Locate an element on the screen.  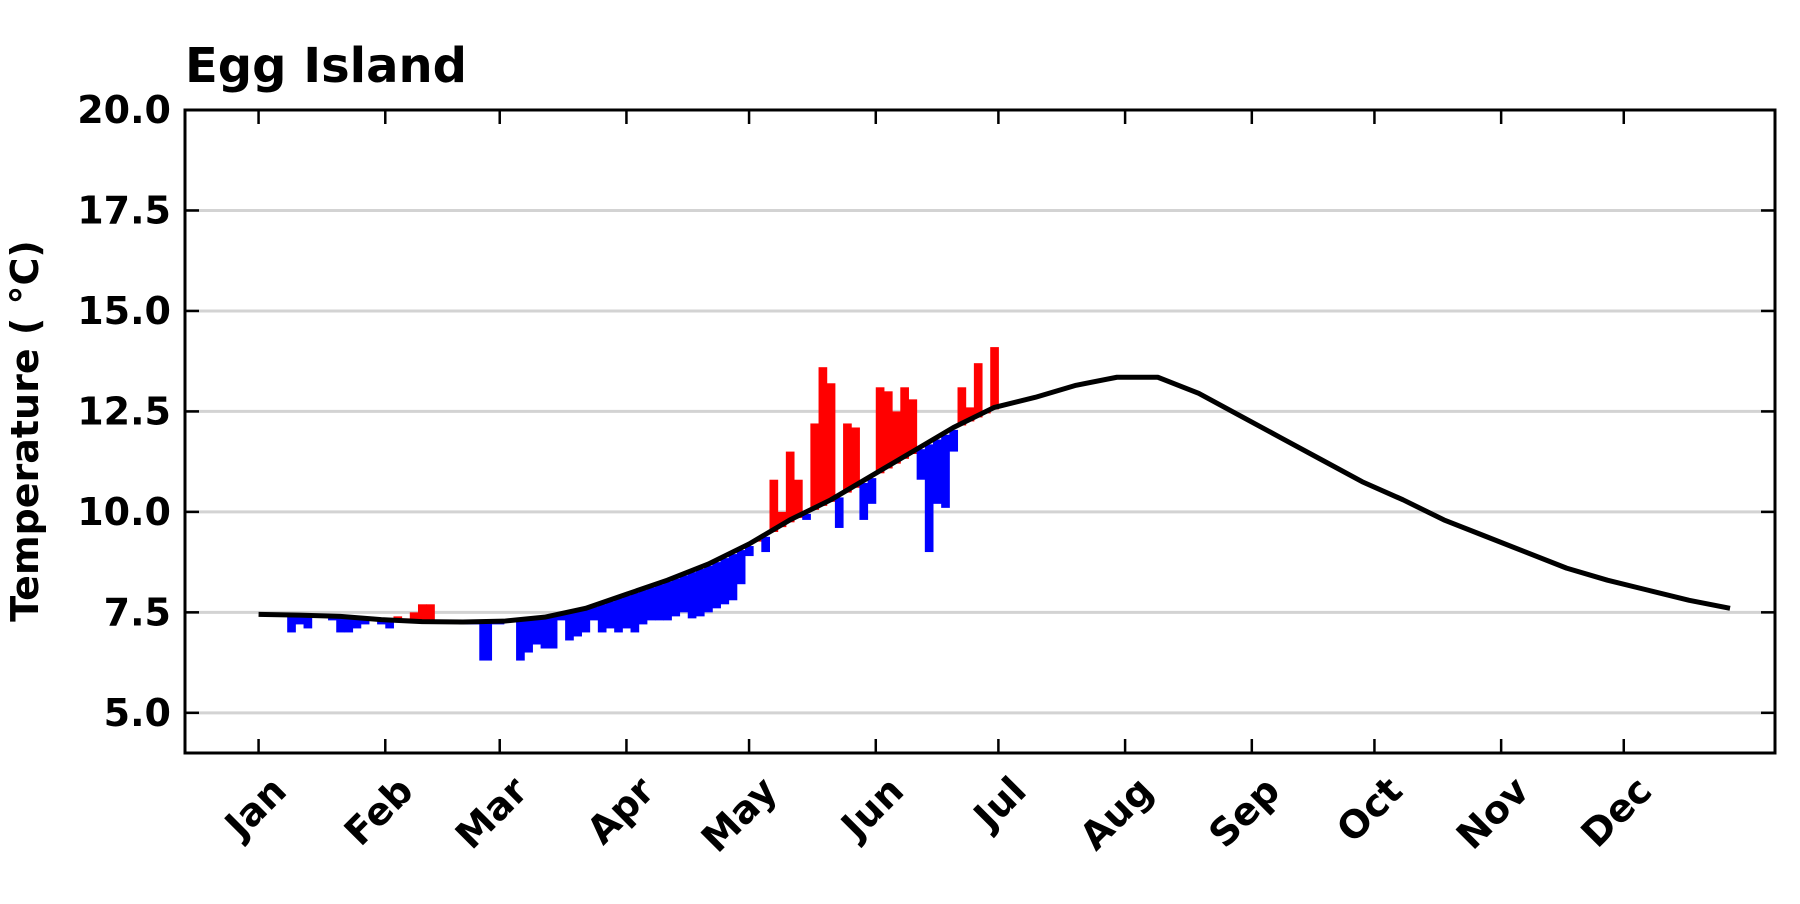
y-tick-label: 20.0 is located at coordinates (124, 110).